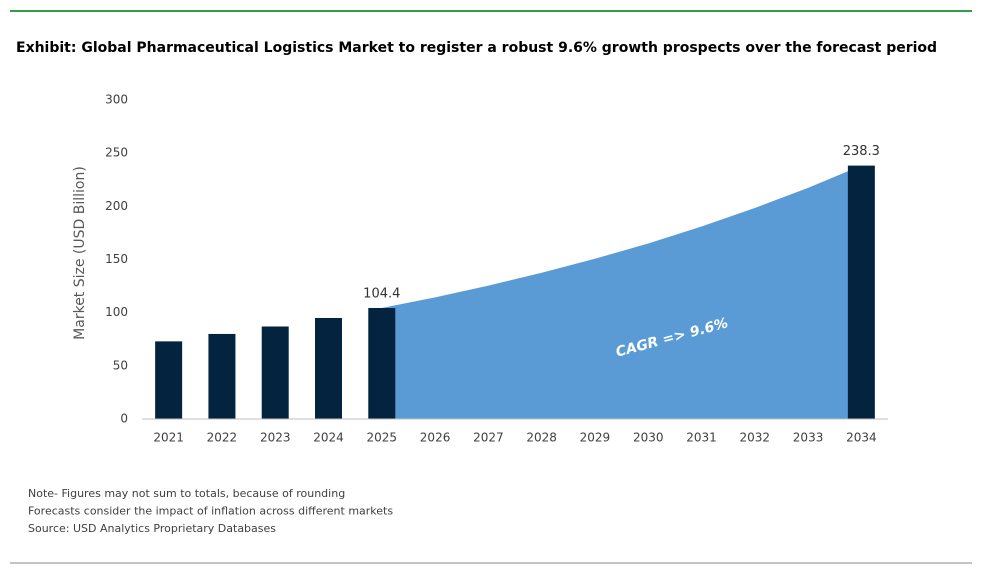 The image size is (1000, 584). Describe the element at coordinates (541, 438) in the screenshot. I see `x-tick-label: 2028` at that location.